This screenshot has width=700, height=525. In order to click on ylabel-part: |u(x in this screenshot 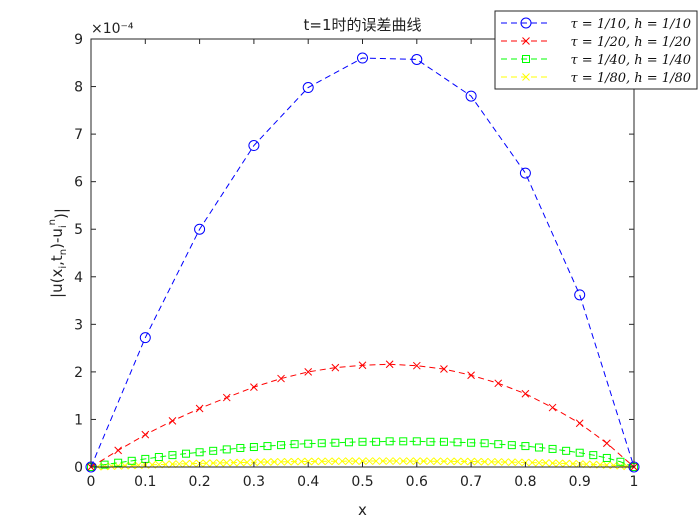, I will do `click(57, 283)`.